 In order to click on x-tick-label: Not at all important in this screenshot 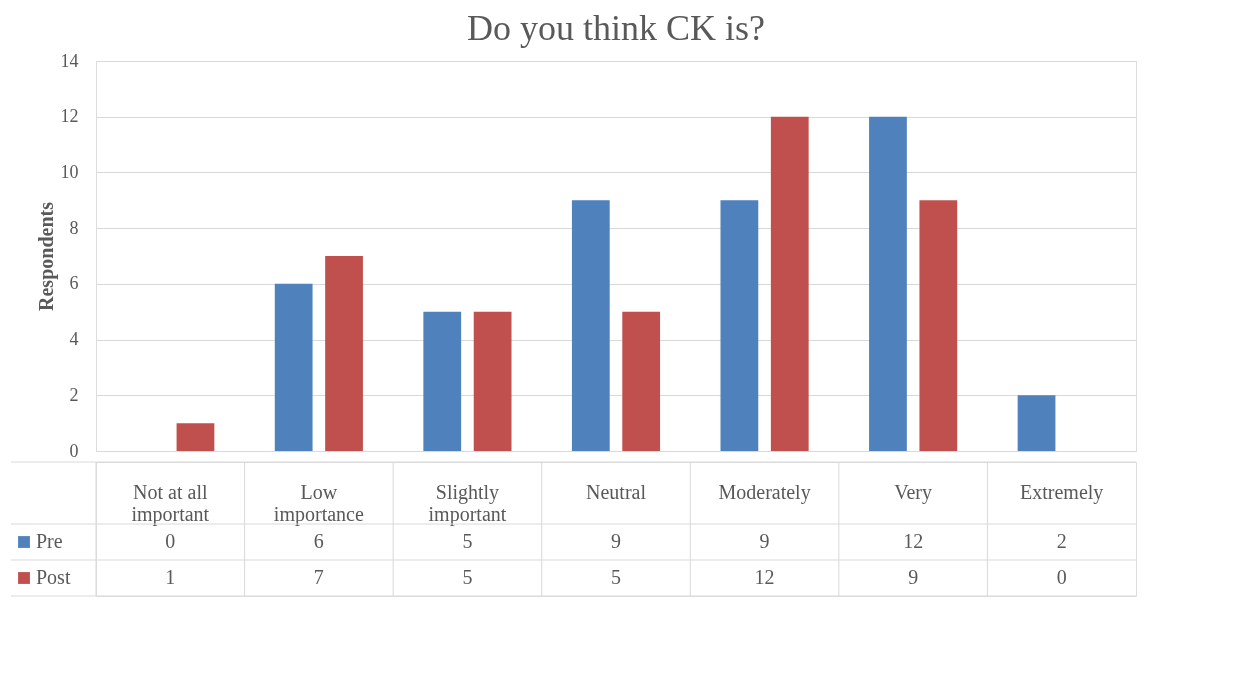, I will do `click(170, 503)`.